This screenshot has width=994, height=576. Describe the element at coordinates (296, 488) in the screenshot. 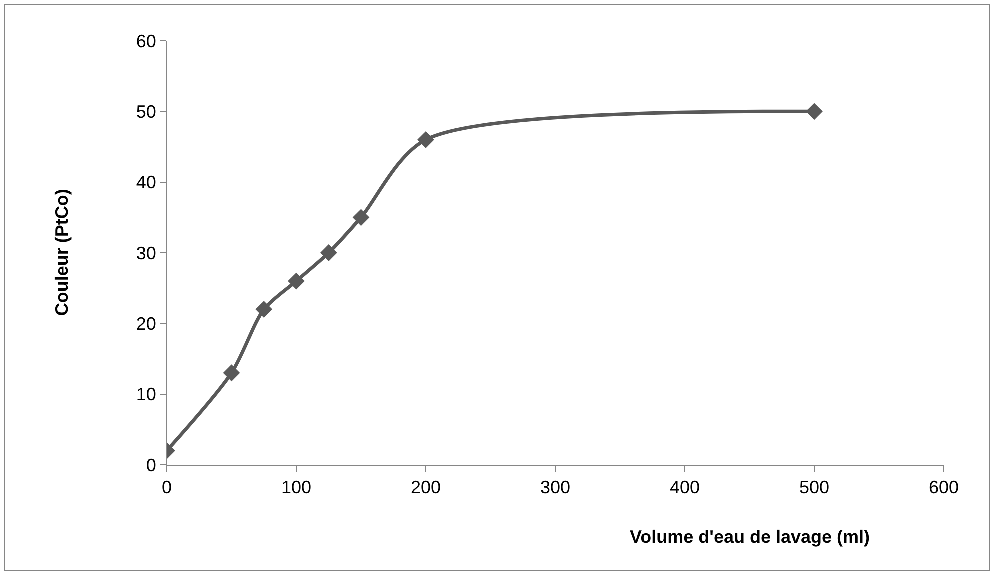

I see `x-tick-label: 100` at that location.